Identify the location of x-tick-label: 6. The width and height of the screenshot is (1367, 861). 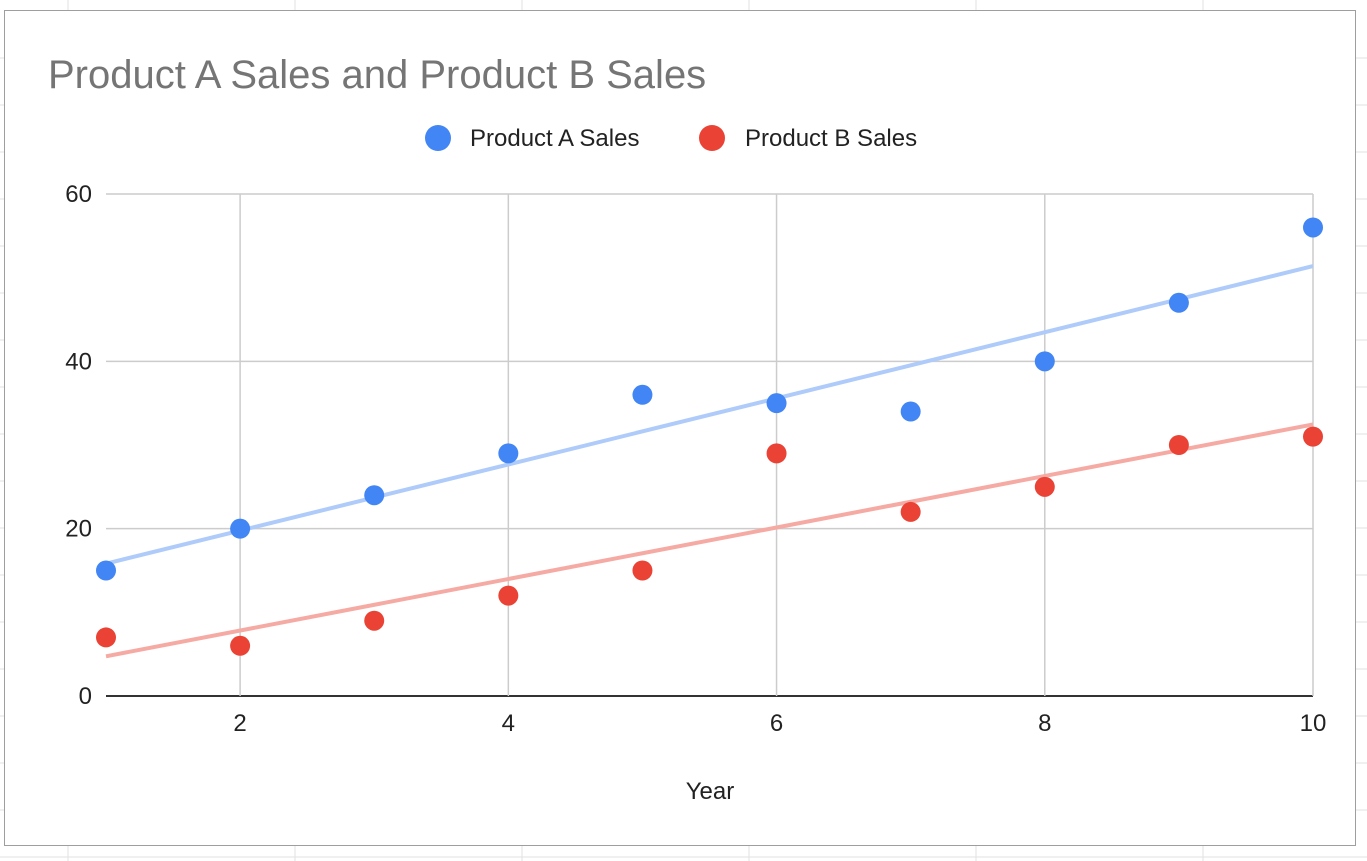
(776, 723).